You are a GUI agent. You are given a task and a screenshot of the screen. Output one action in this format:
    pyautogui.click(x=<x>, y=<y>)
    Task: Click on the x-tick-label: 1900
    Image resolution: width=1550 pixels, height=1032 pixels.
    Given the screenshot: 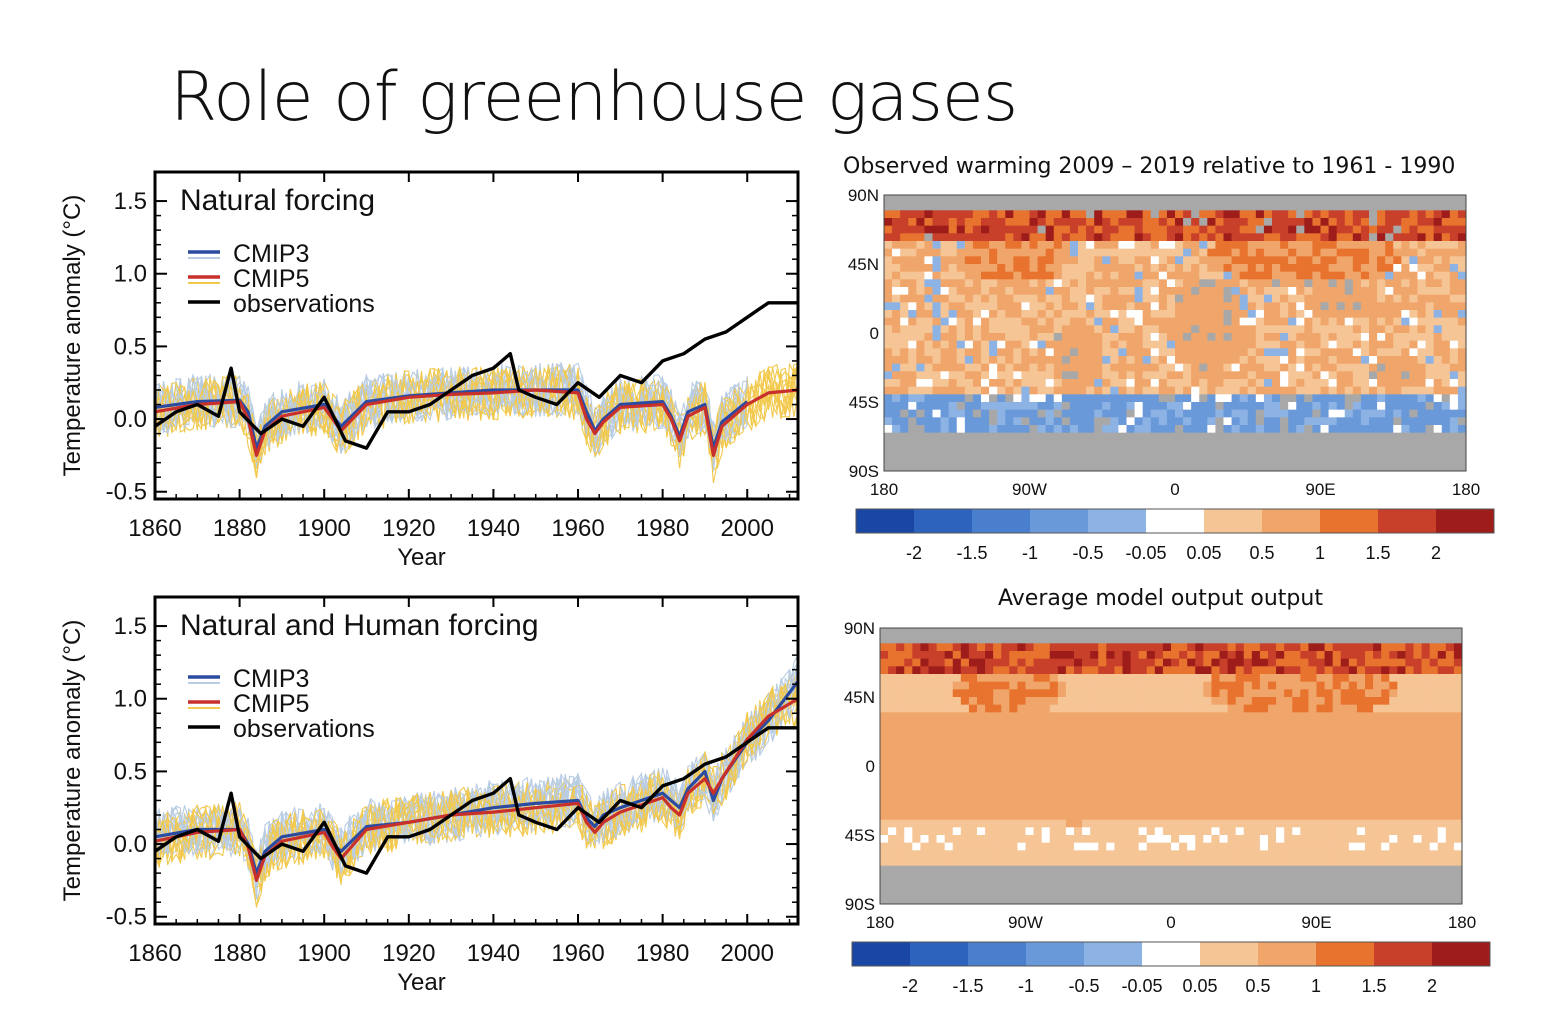 What is the action you would take?
    pyautogui.click(x=324, y=528)
    